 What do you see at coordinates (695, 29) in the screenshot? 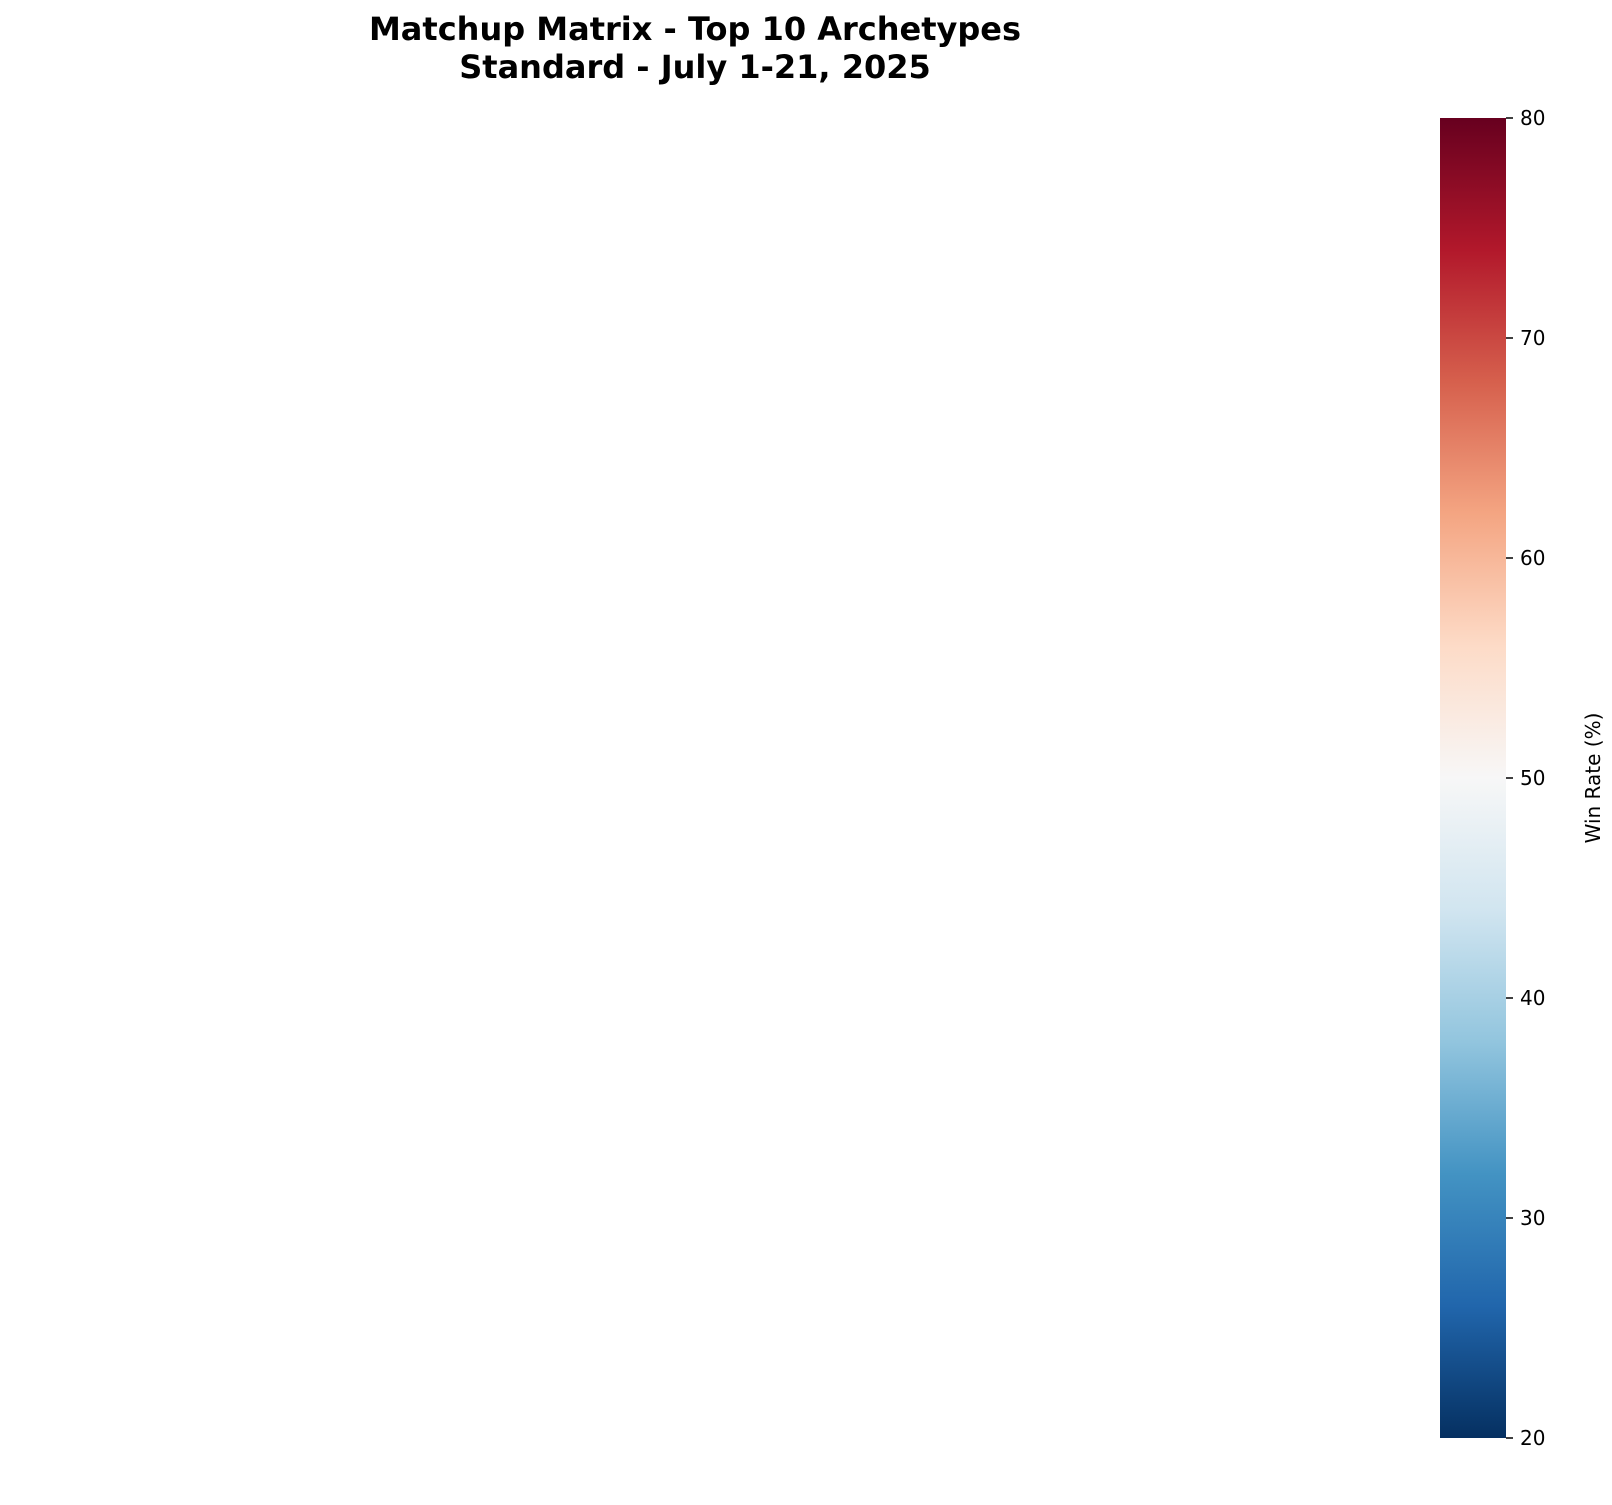
I see `chart-title-line-1: Matchup Matrix - Top 10 Archetypes` at bounding box center [695, 29].